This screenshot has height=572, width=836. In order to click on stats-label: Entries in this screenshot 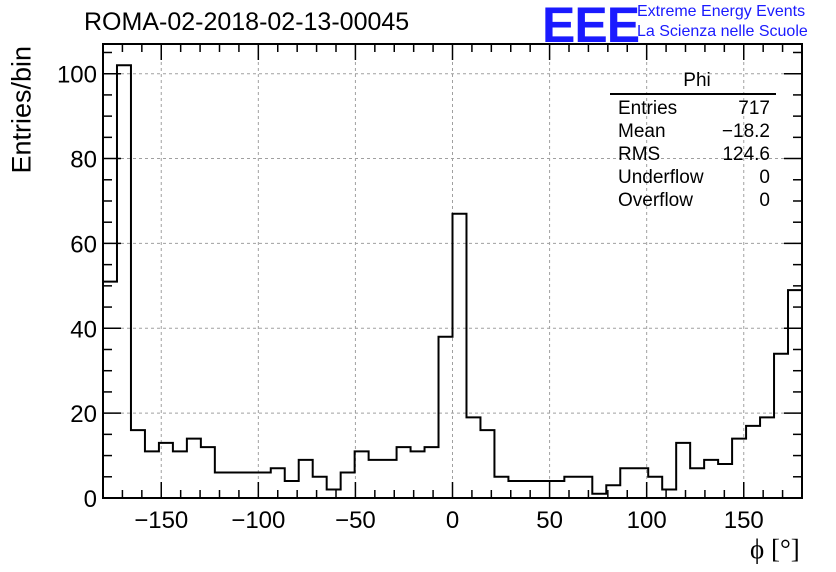, I will do `click(648, 108)`.